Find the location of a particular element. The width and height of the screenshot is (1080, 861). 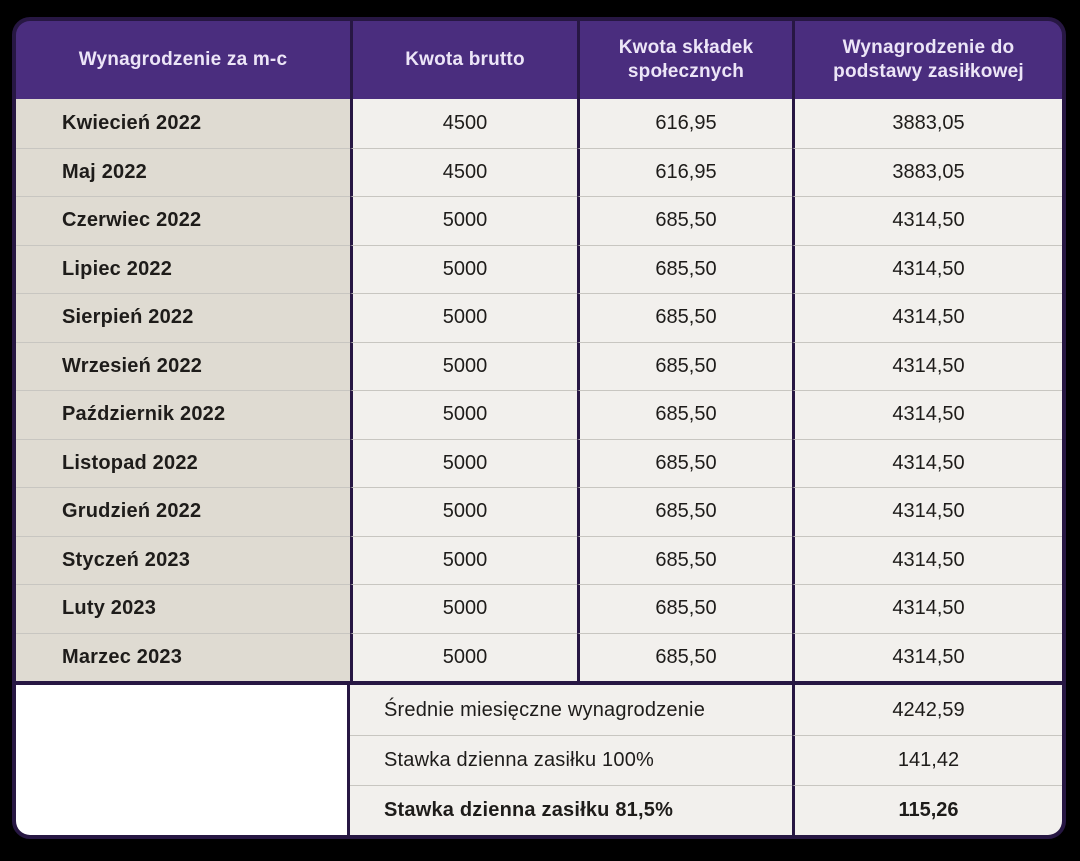

table-row: Lipiec 2022 5000 685,50 4314,50 is located at coordinates (539, 268).